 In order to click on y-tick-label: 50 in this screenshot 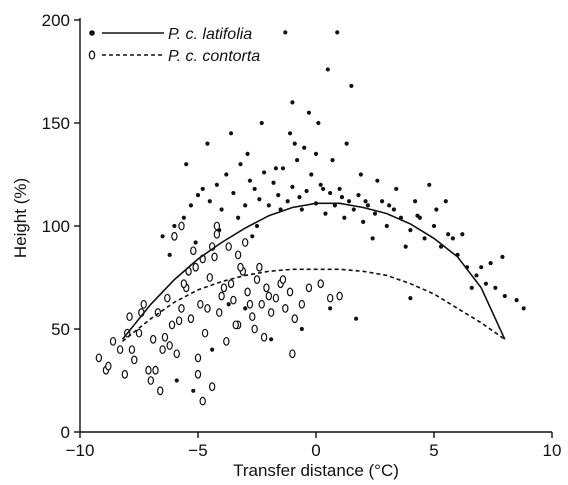, I will do `click(60, 329)`.